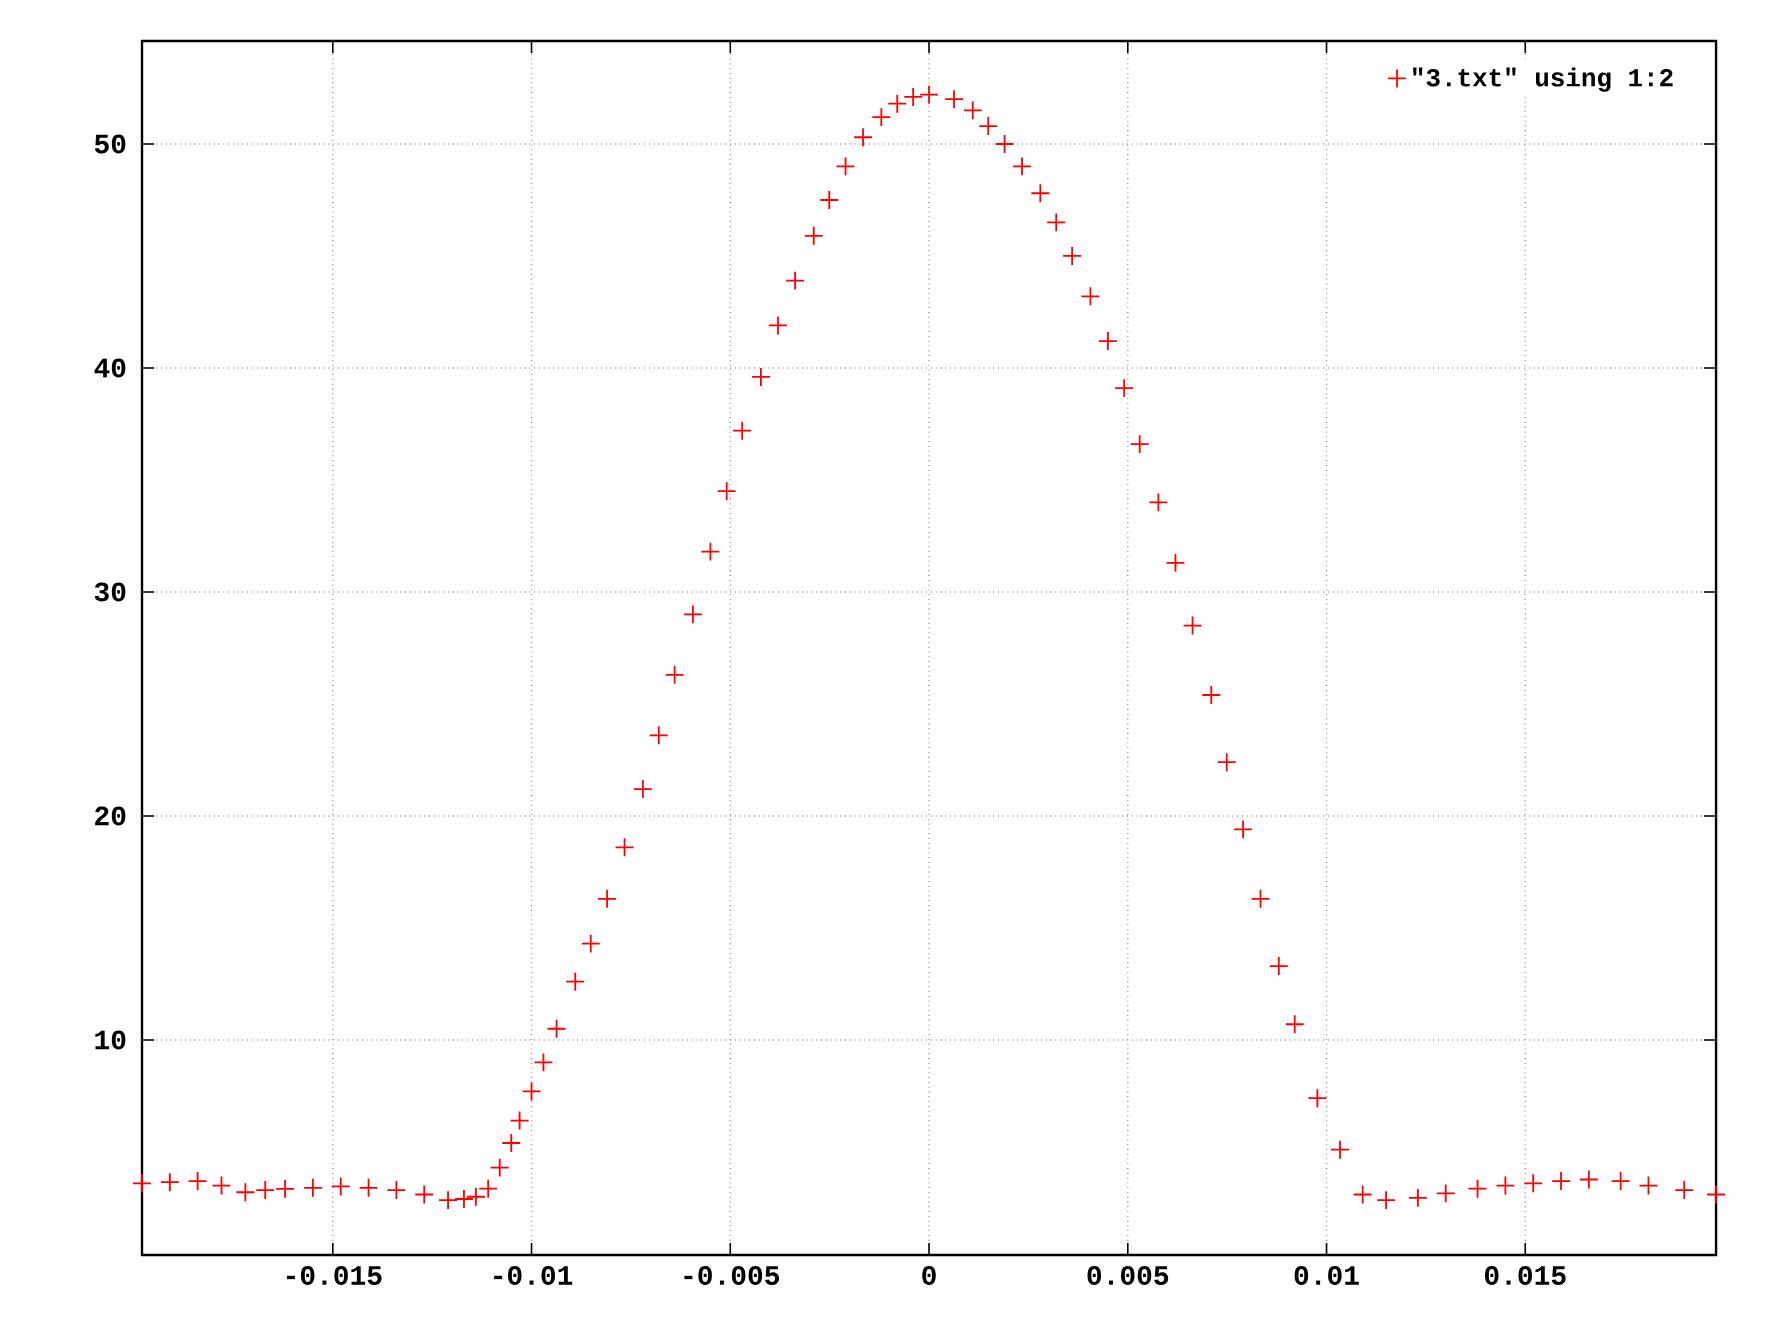 This screenshot has height=1325, width=1782. Describe the element at coordinates (334, 1275) in the screenshot. I see `x-tick-label: -0.015` at that location.